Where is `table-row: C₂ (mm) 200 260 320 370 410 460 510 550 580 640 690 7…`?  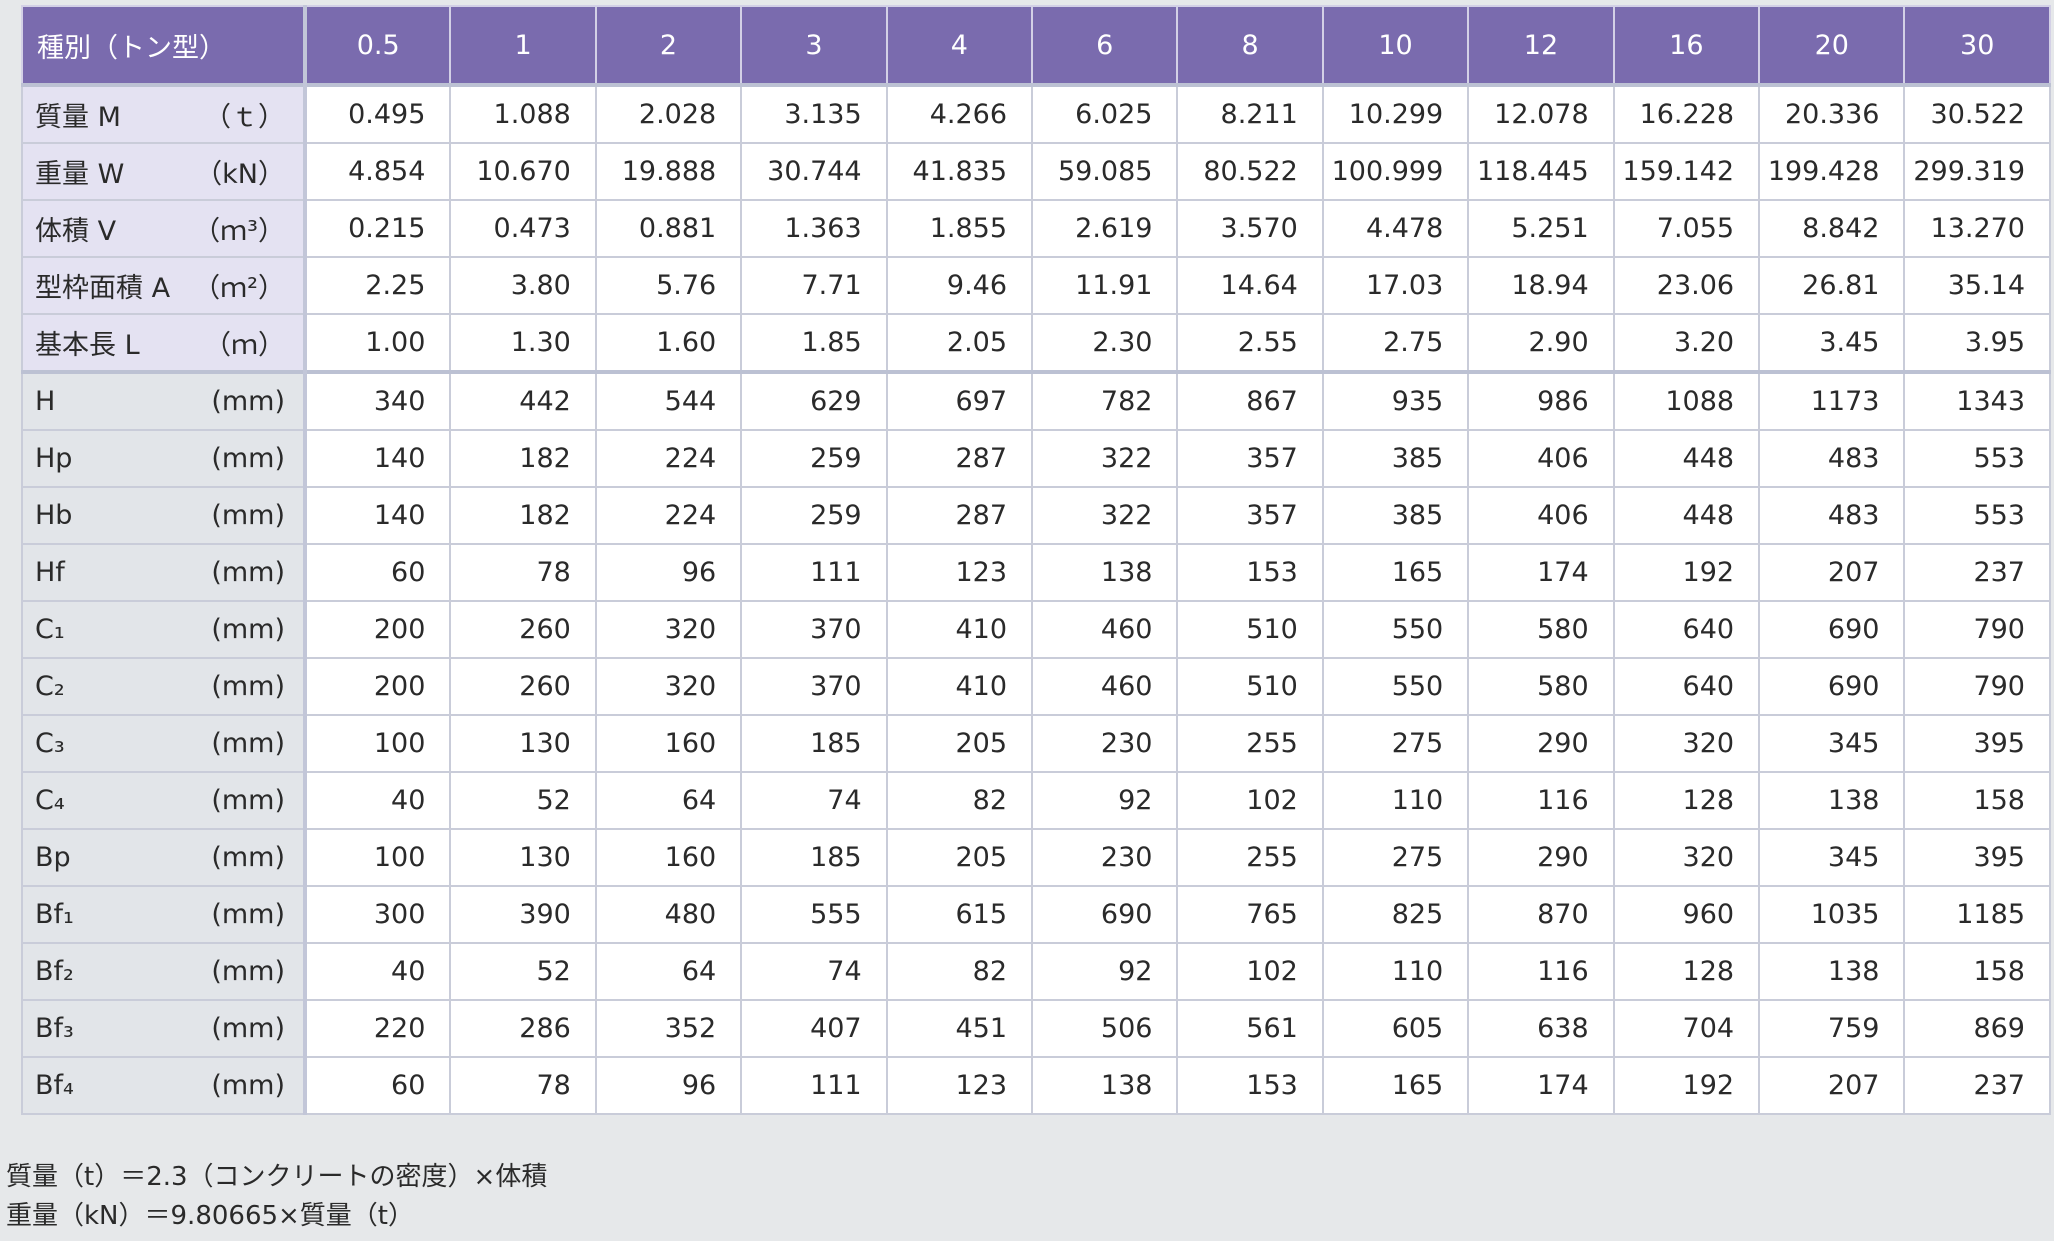 table-row: C₂ (mm) 200 260 320 370 410 460 510 550 580 640 690 7… is located at coordinates (1036, 686).